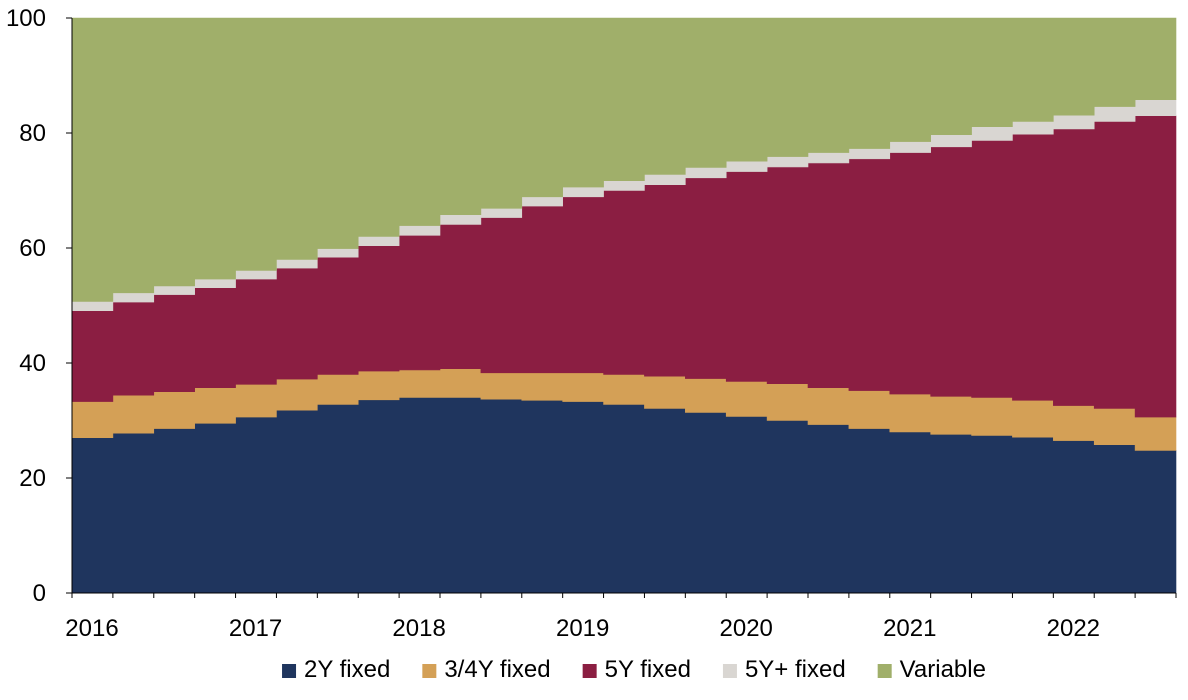 This screenshot has width=1188, height=700. Describe the element at coordinates (26, 18) in the screenshot. I see `y-tick-label: 100` at that location.